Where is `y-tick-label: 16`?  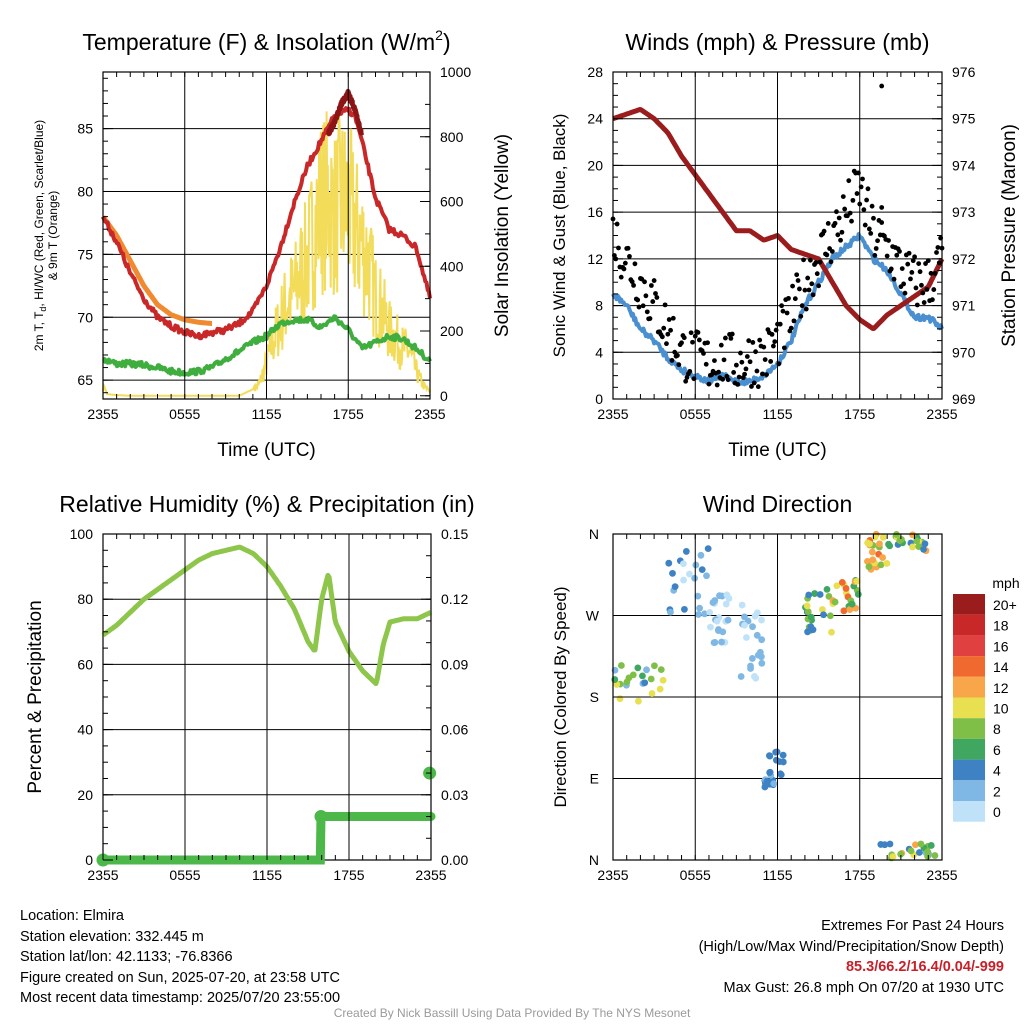 y-tick-label: 16 is located at coordinates (595, 212).